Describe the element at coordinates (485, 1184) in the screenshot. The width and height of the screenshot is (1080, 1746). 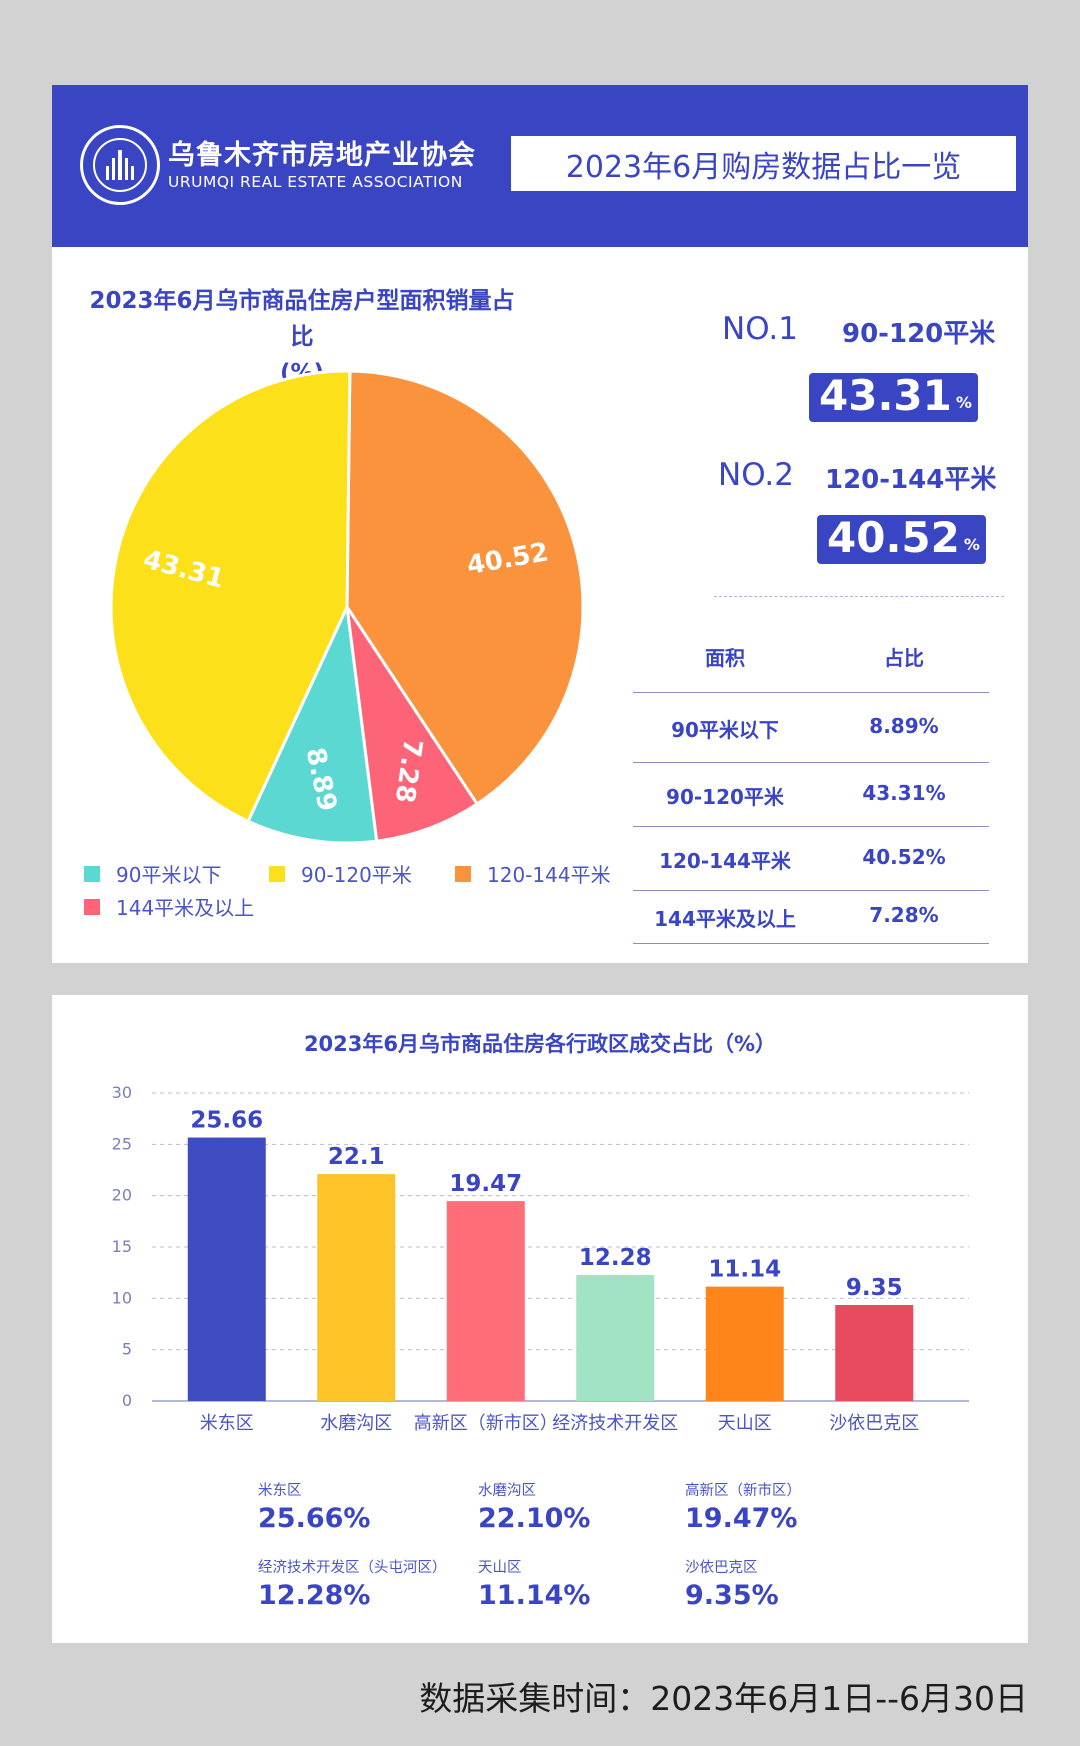
I see `bar-value-label: 19.47` at that location.